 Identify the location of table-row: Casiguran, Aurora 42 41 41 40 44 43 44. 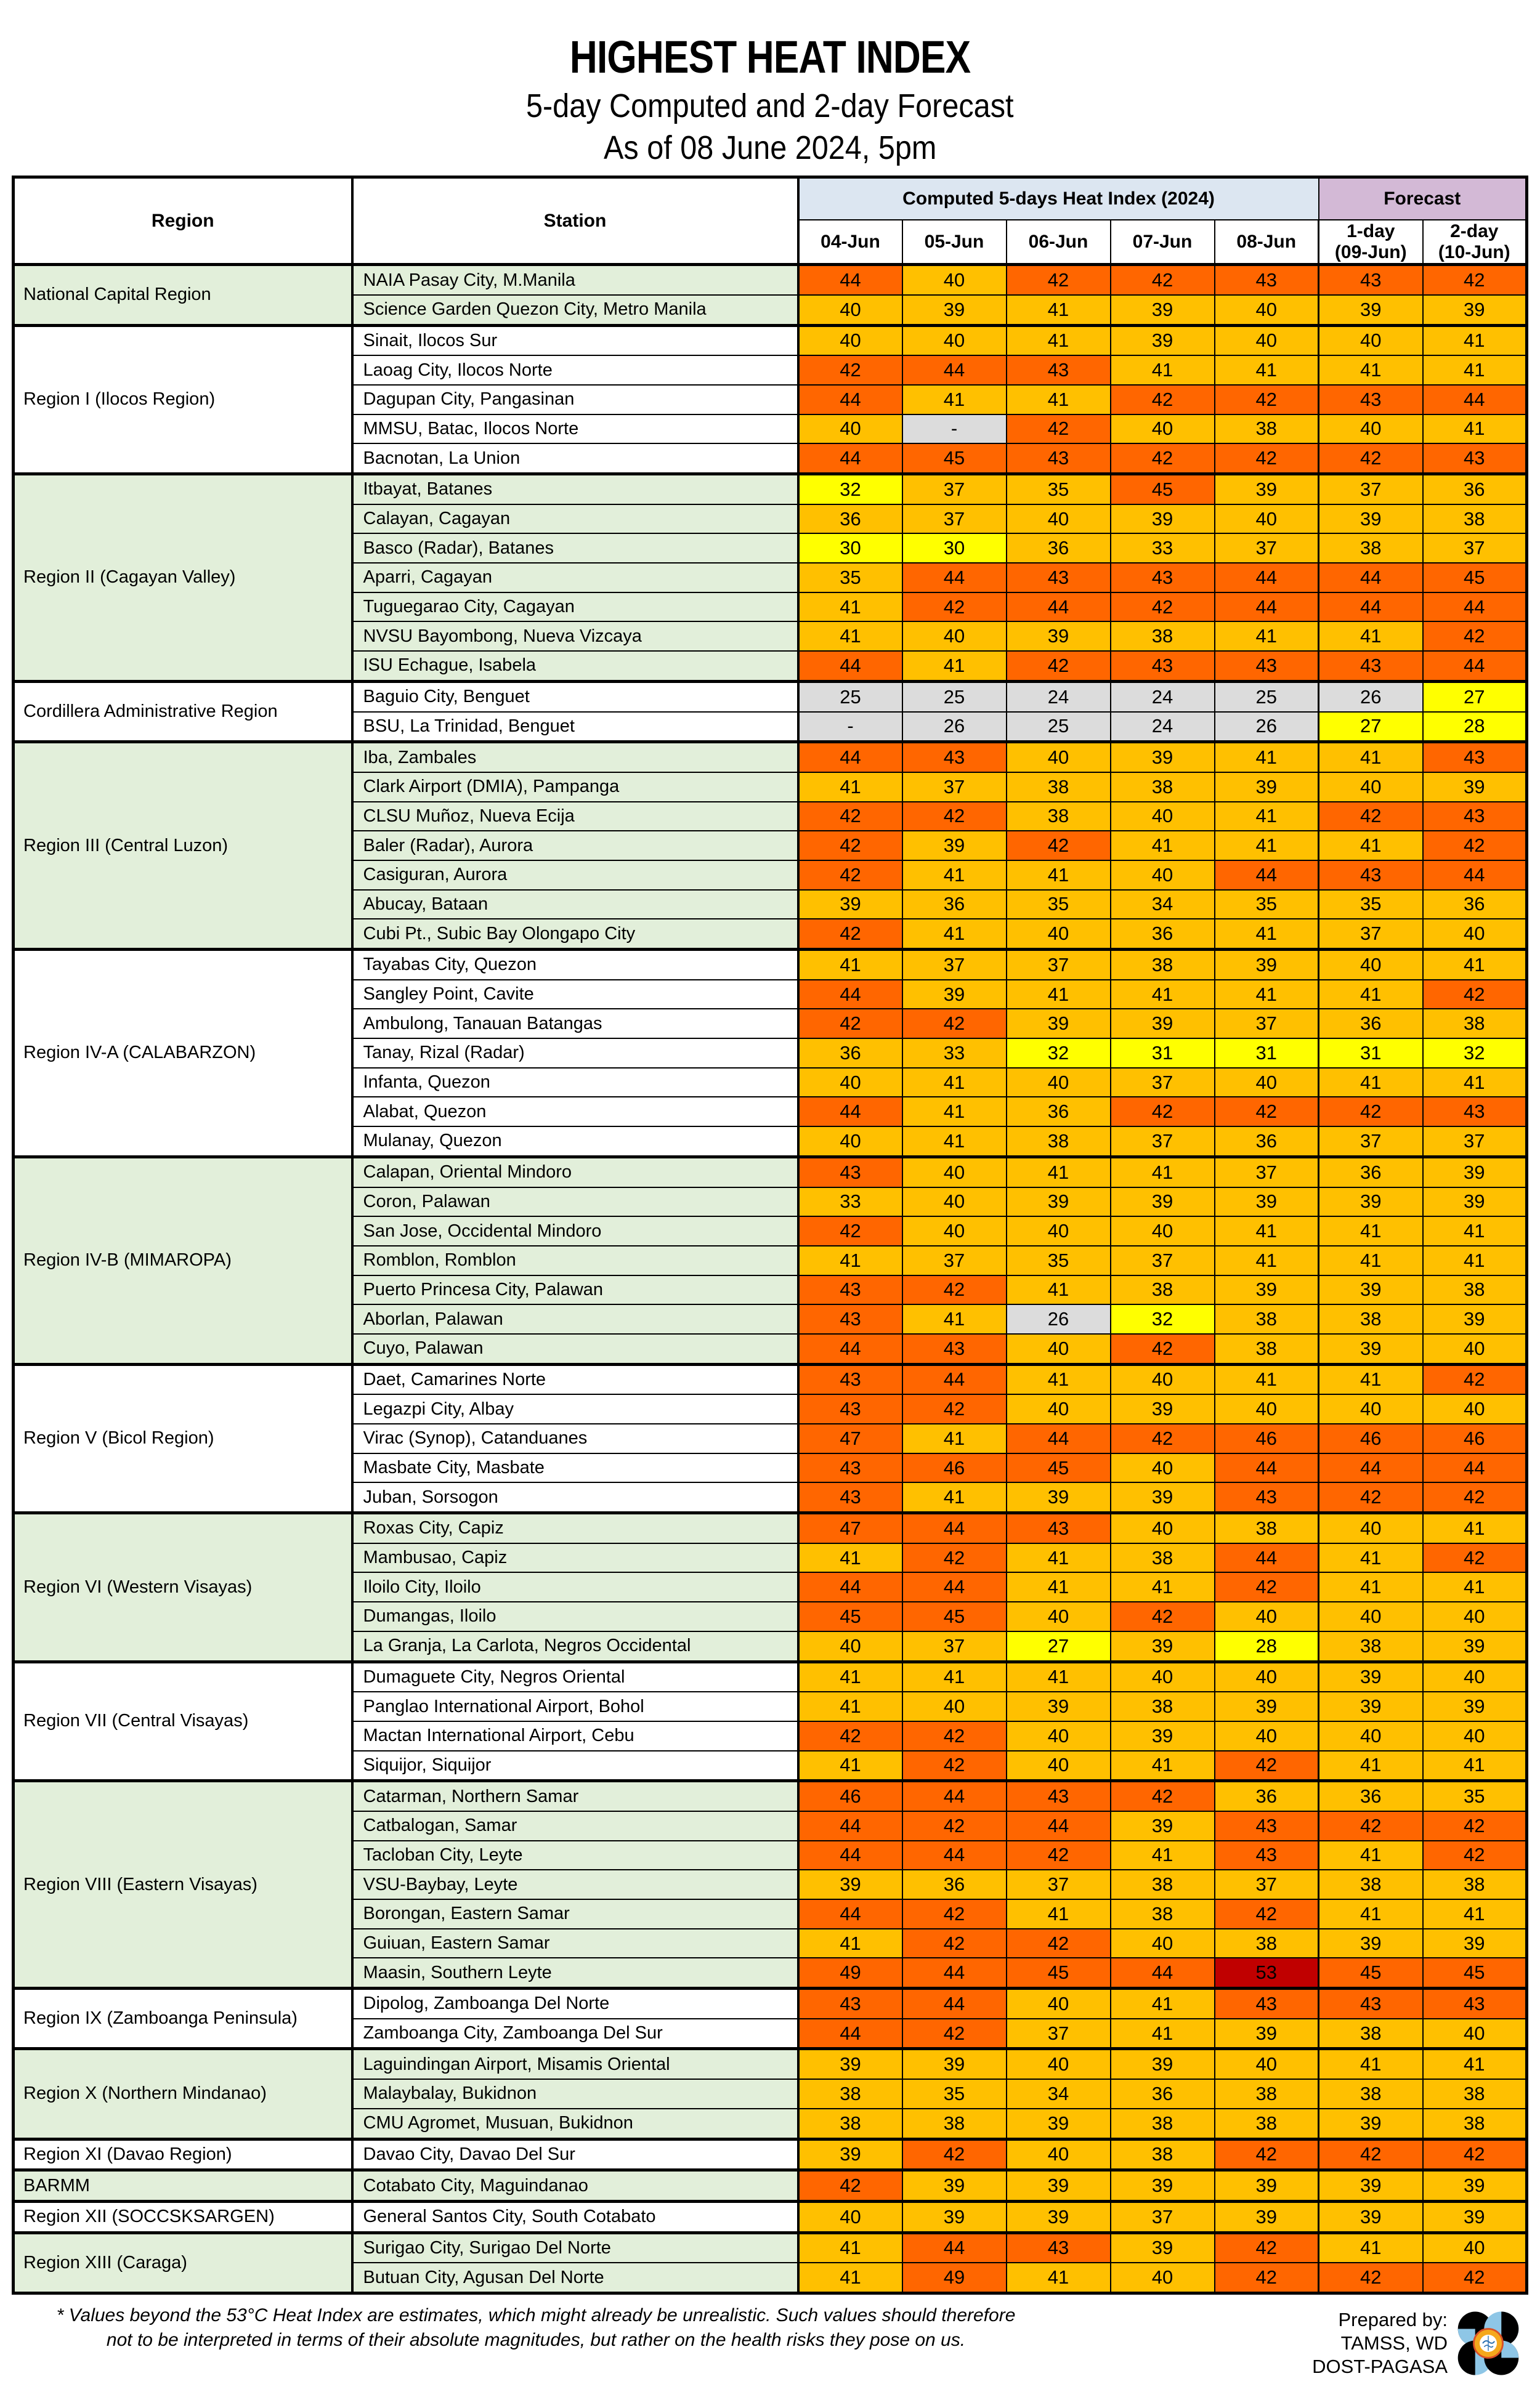
(771, 875).